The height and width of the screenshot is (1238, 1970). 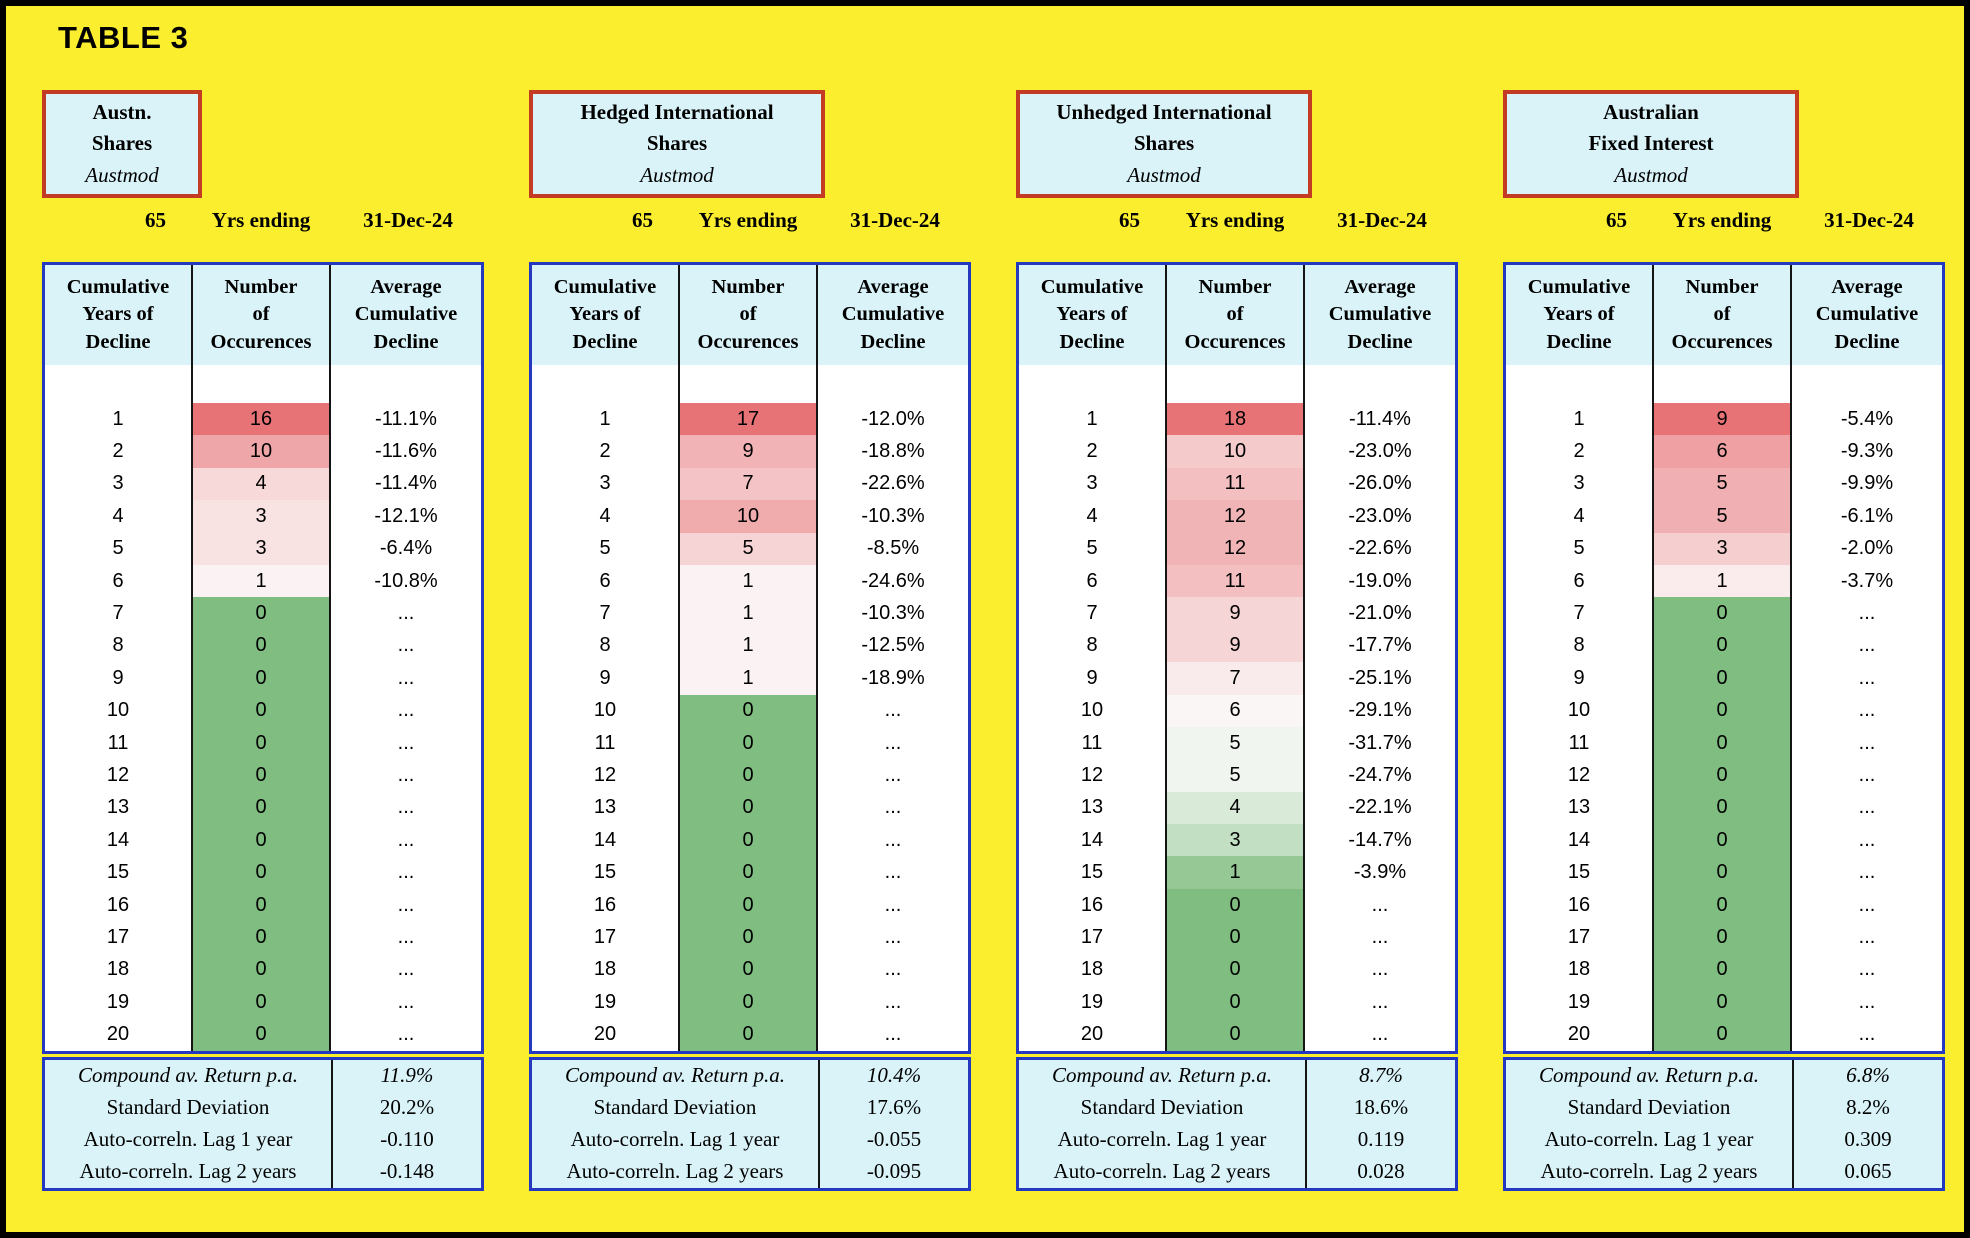 I want to click on data-row: 10 6 -29.1%, so click(x=1237, y=710).